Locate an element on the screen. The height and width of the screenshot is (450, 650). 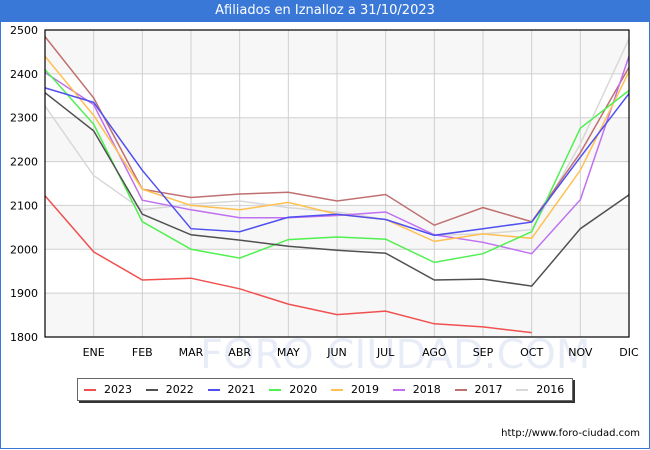
y-tick-label: 2100 is located at coordinates (24, 205).